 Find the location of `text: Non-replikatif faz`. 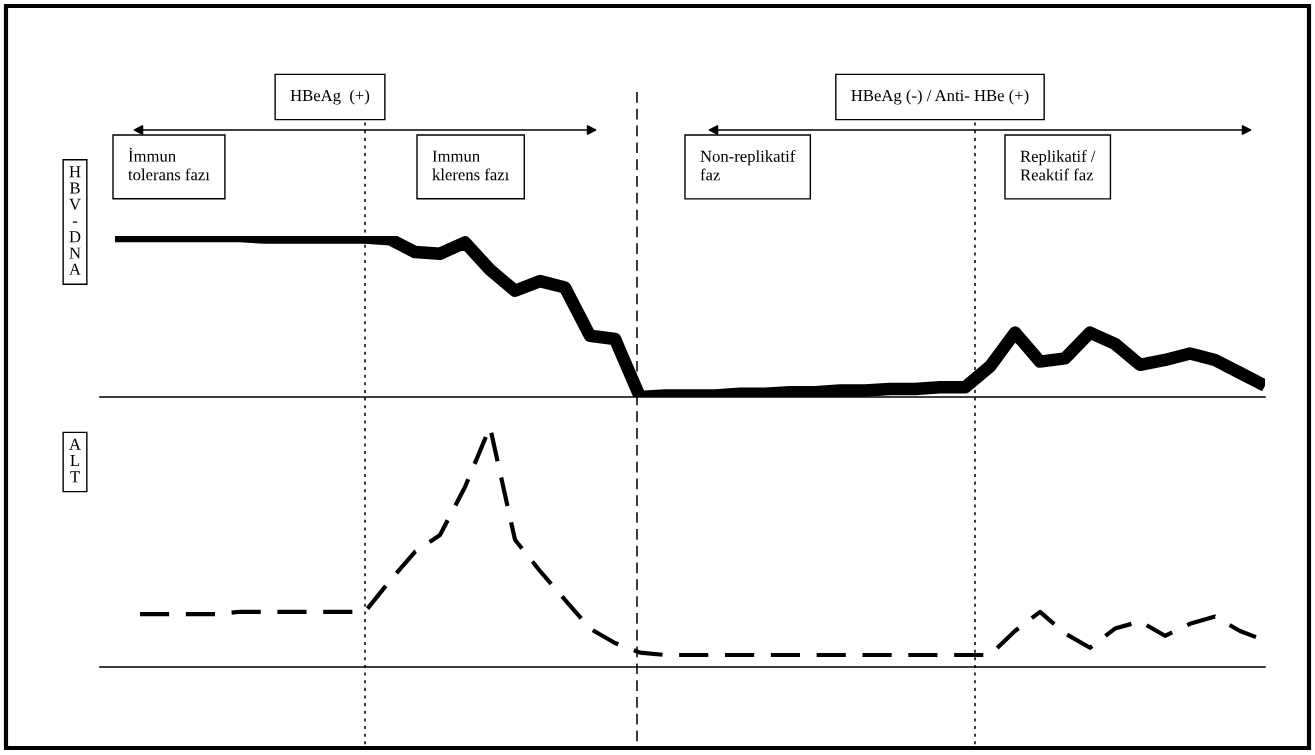

text: Non-replikatif faz is located at coordinates (748, 165).